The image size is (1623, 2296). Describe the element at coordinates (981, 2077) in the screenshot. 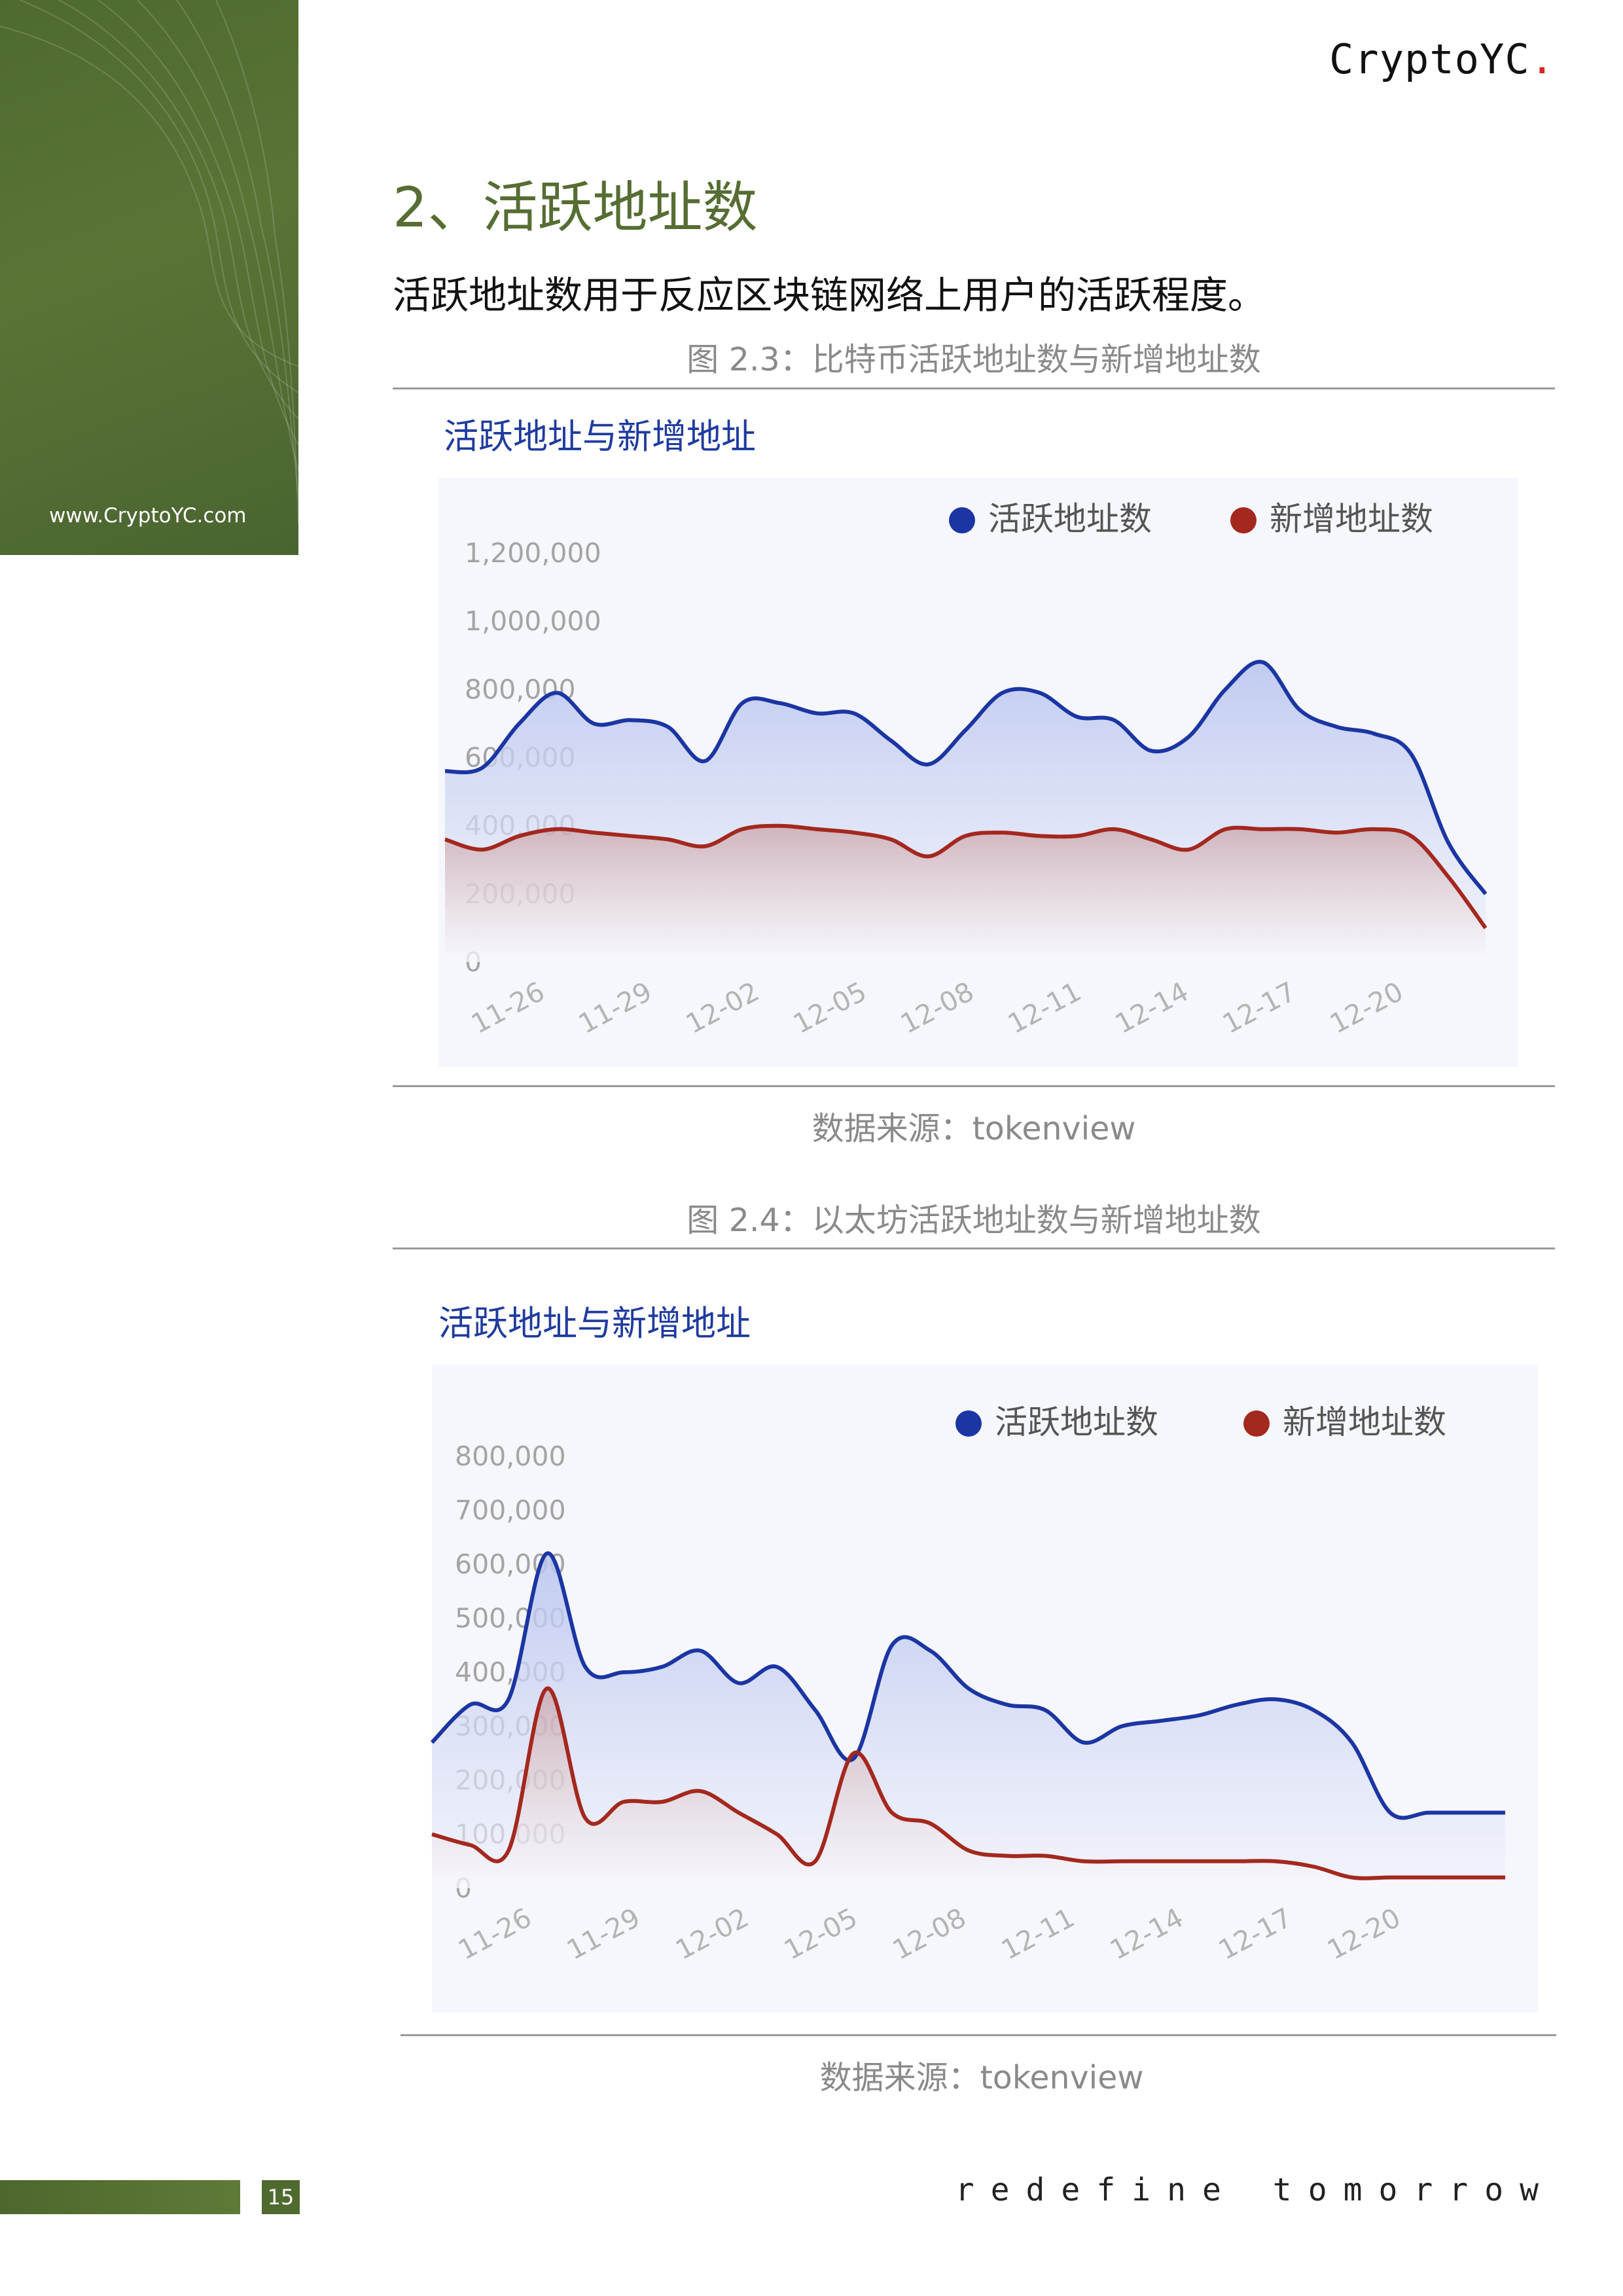

I see `data-source-2: 数据来源：tokenview` at that location.